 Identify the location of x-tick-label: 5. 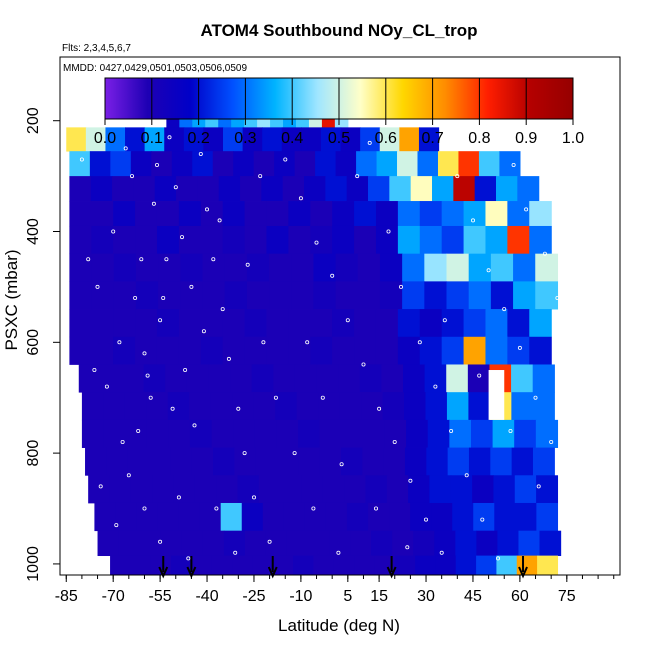
(347, 596).